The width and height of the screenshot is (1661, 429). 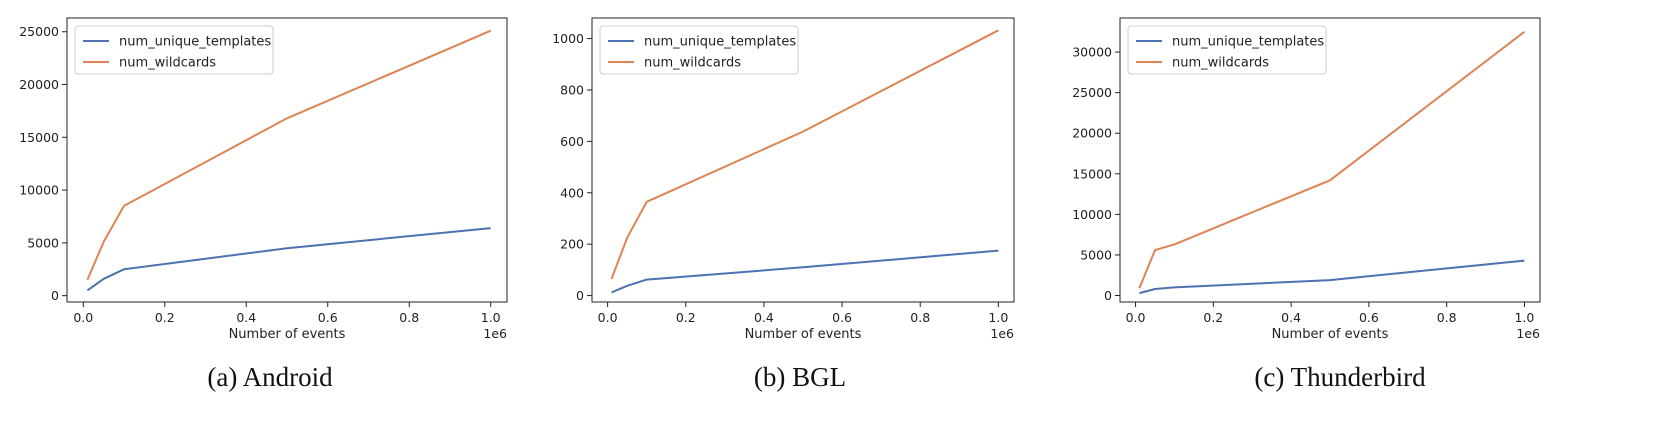 What do you see at coordinates (572, 192) in the screenshot?
I see `y-tick-label: 400` at bounding box center [572, 192].